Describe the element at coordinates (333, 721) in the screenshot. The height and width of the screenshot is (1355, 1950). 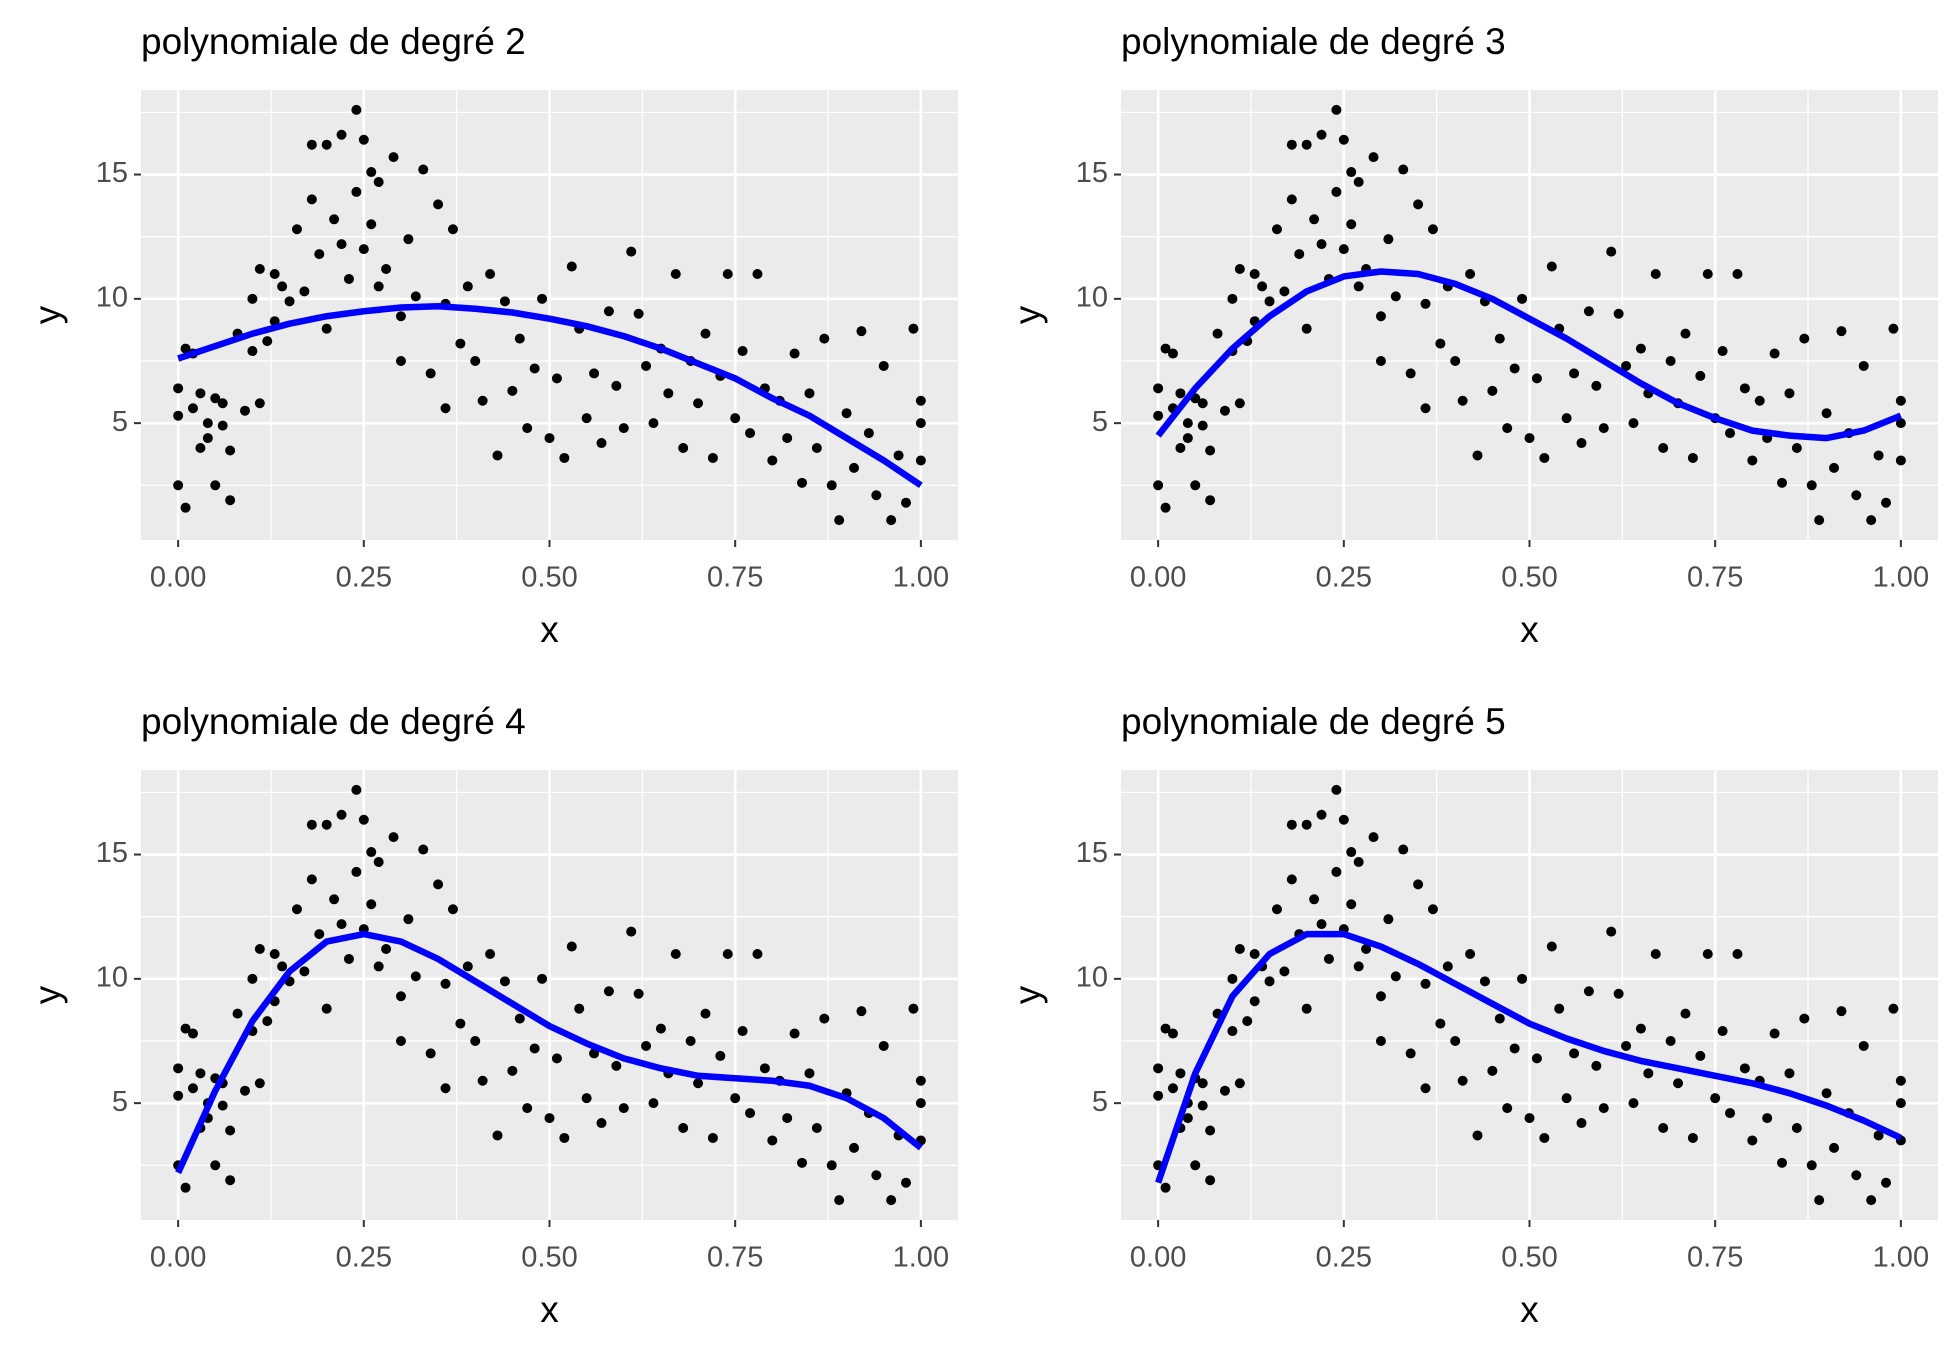
I see `panel-title: polynomiale de degré 4` at that location.